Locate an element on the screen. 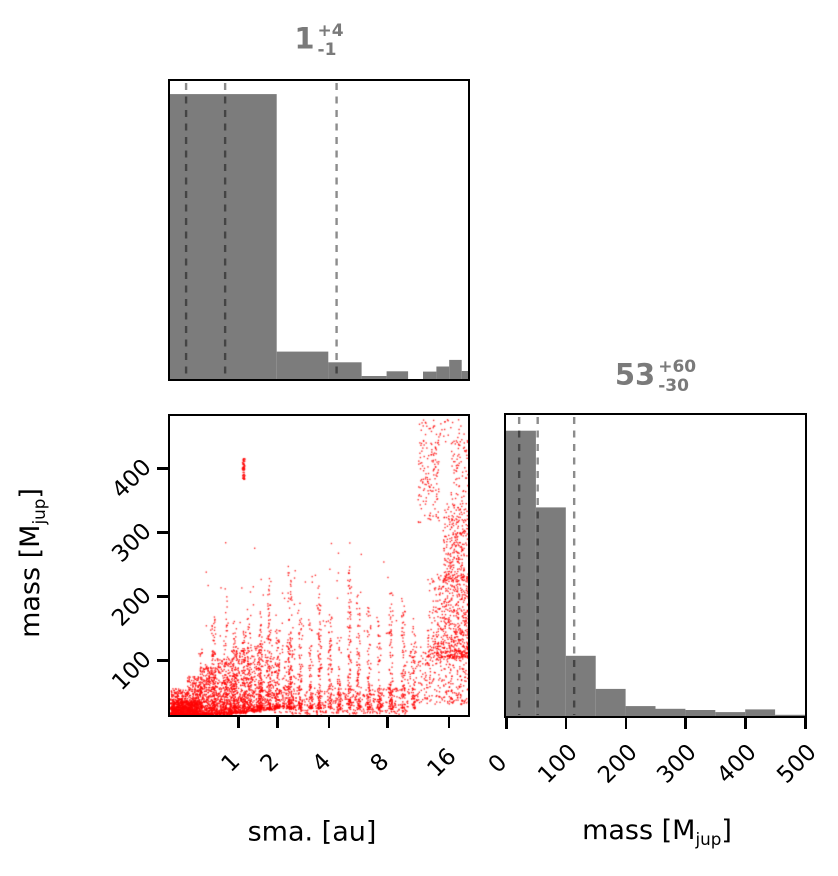 The width and height of the screenshot is (838, 876). mass-x-tick-label: 0 is located at coordinates (498, 764).